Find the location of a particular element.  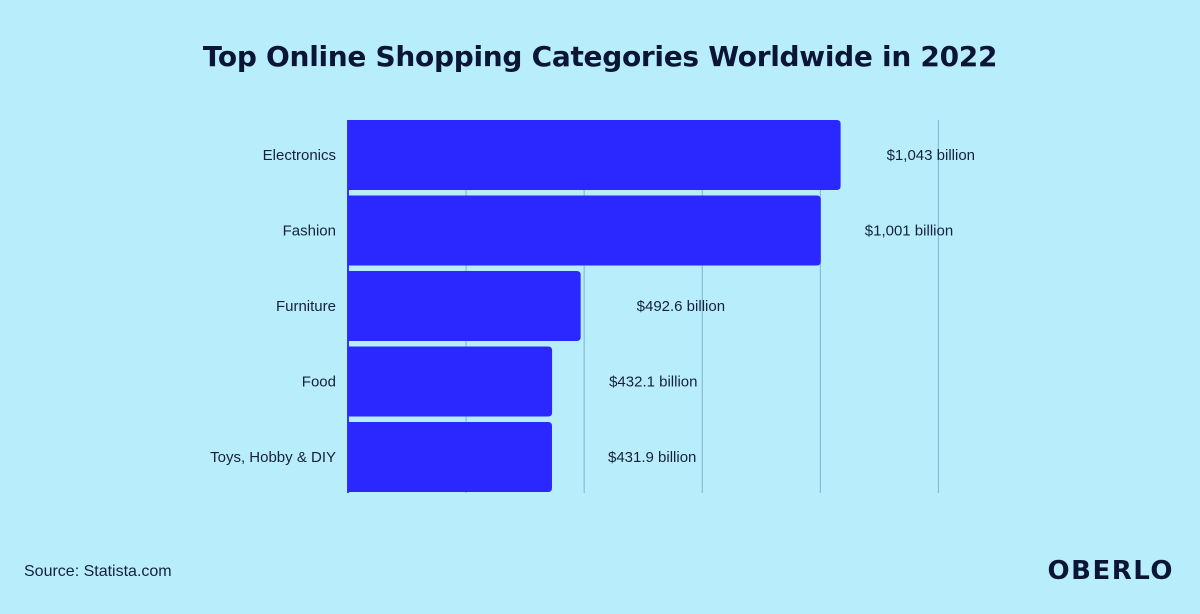

category-label-2: Furniture is located at coordinates (306, 306).